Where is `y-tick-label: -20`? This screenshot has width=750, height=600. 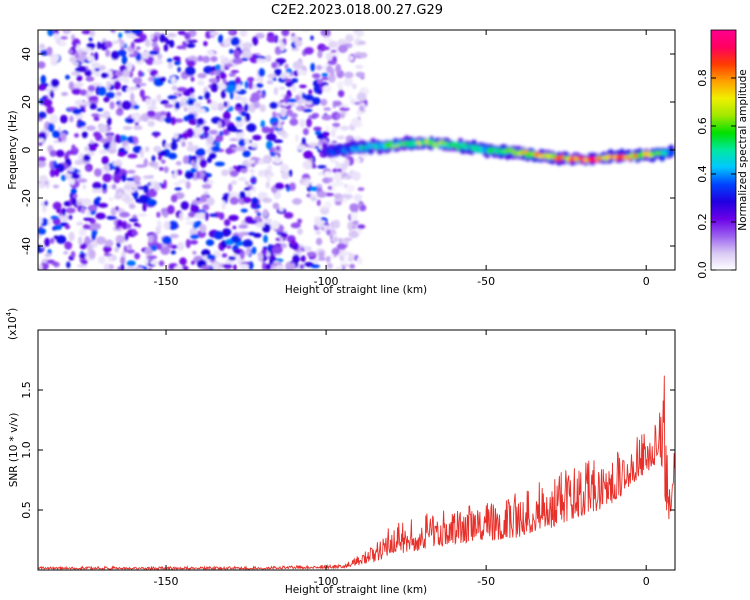
y-tick-label: -20 is located at coordinates (26, 198).